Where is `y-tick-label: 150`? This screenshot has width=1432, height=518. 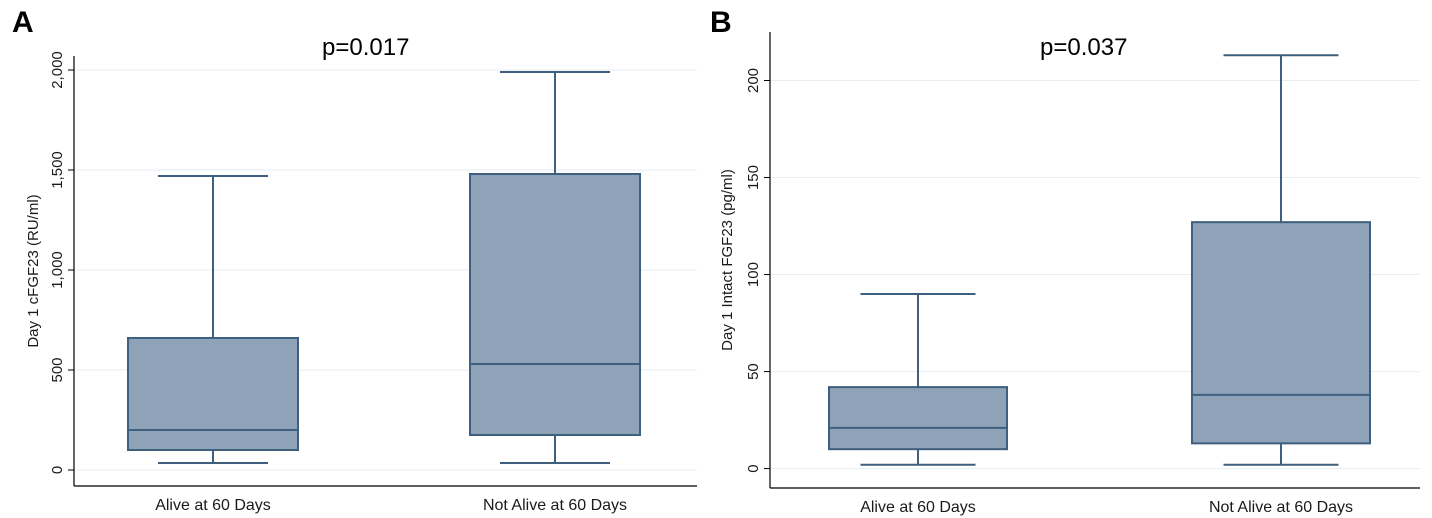 y-tick-label: 150 is located at coordinates (753, 177).